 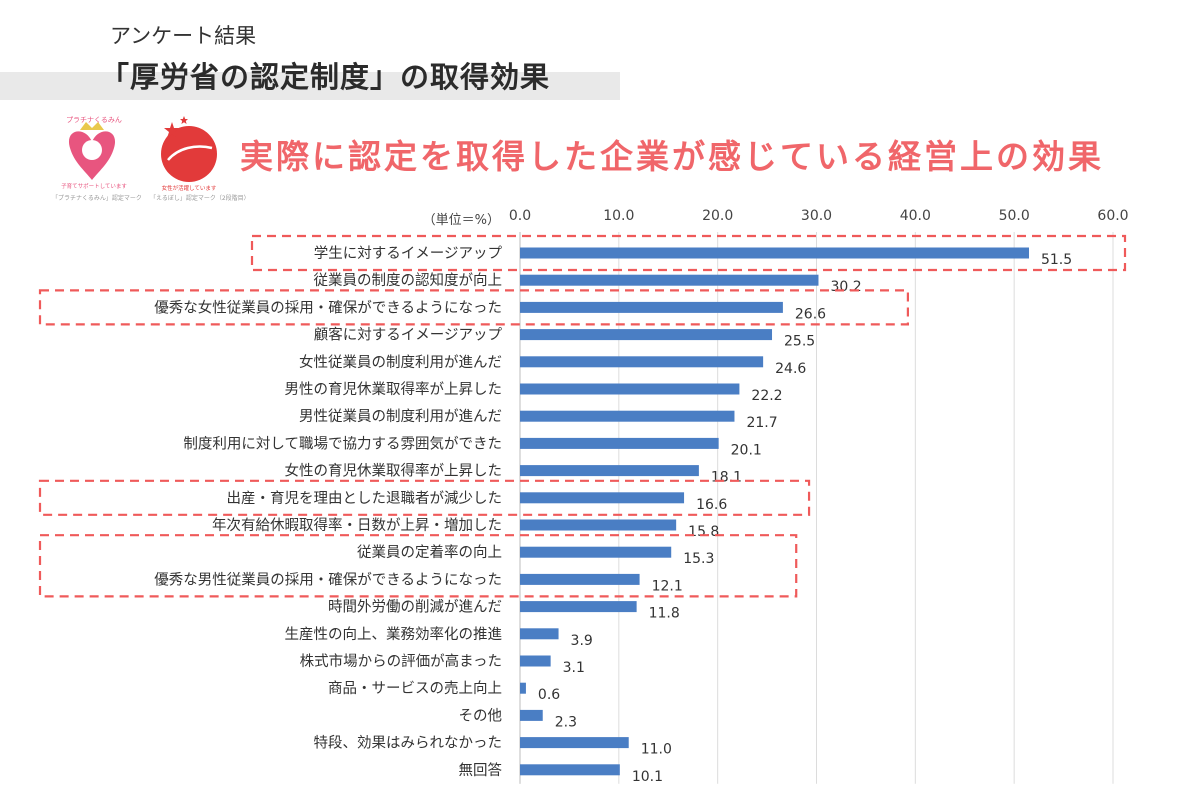 I want to click on x-tick-label: 50.0, so click(x=1014, y=216).